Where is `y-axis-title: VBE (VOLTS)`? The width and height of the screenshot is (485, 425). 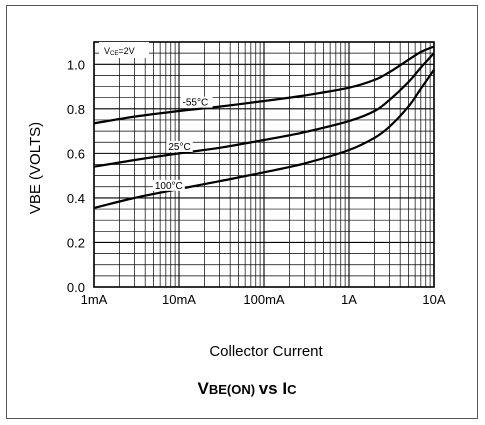
y-axis-title: VBE (VOLTS) is located at coordinates (35, 168).